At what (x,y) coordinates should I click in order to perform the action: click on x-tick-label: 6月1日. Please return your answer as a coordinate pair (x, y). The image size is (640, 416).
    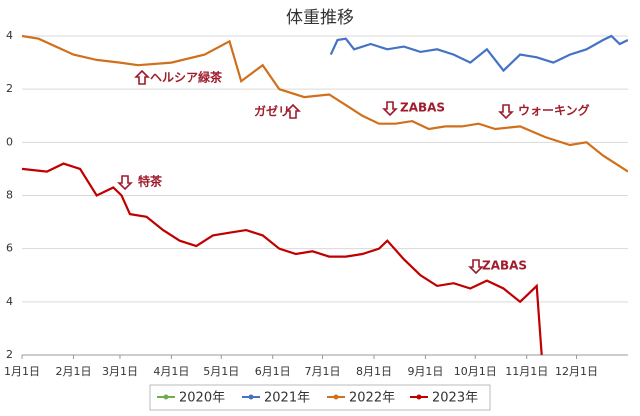
    Looking at the image, I should click on (273, 371).